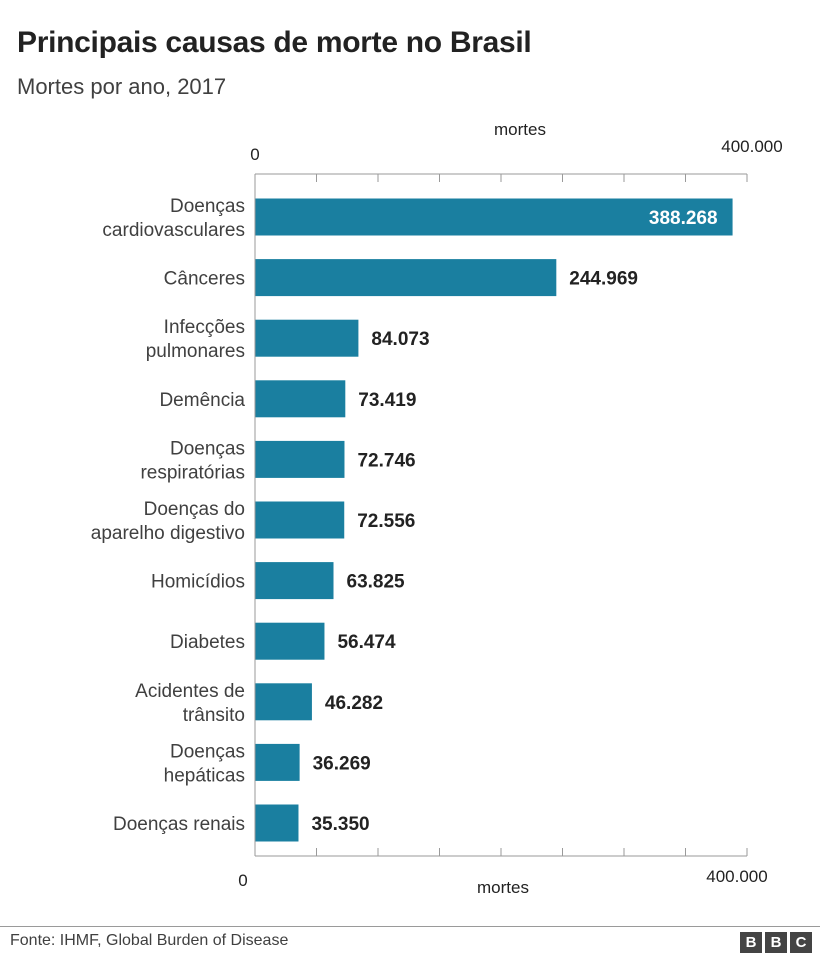 This screenshot has height=968, width=820. Describe the element at coordinates (801, 942) in the screenshot. I see `bbc-logo-letter: C` at that location.